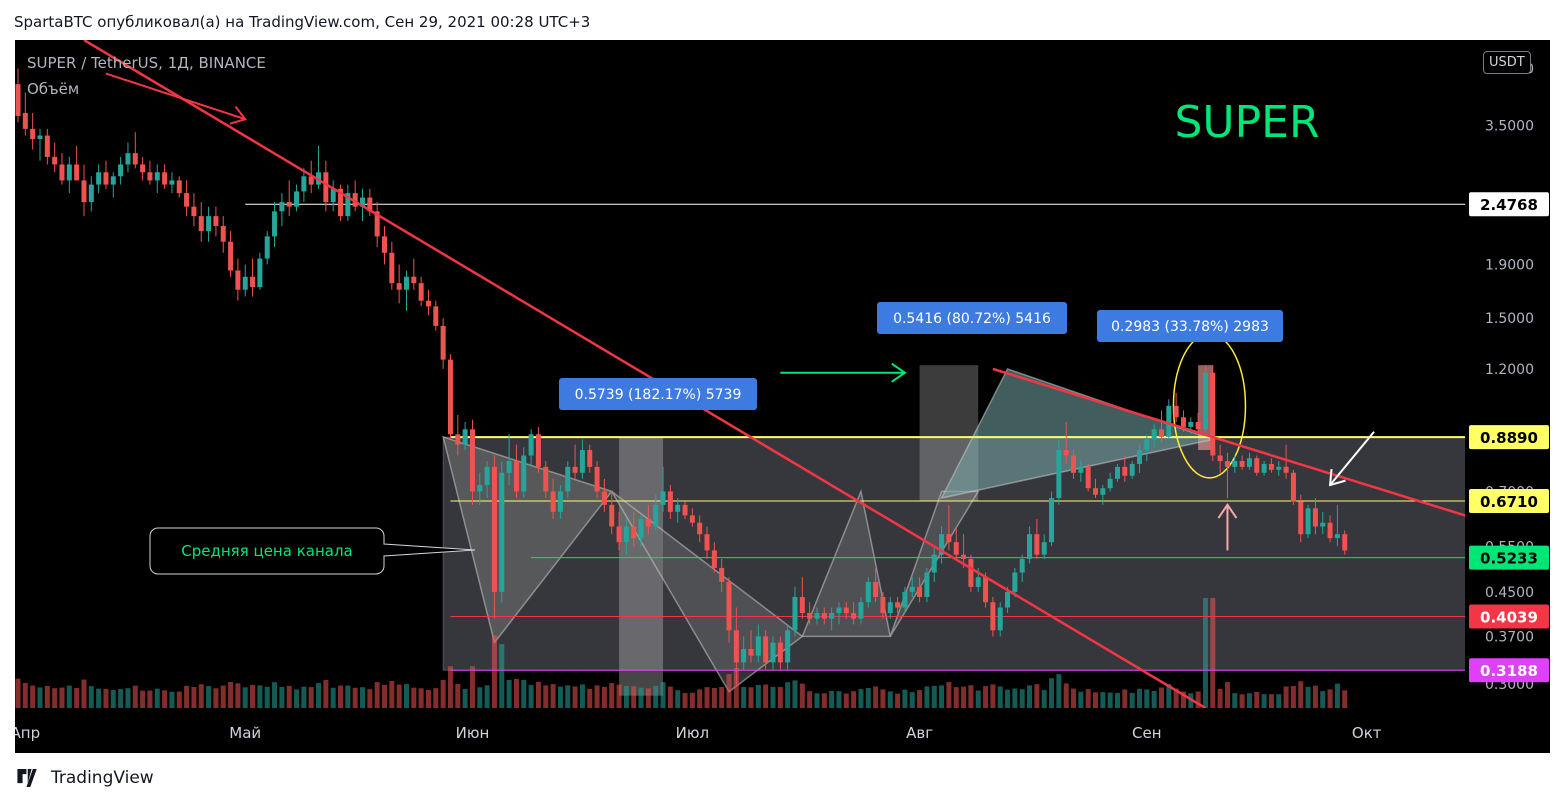  I want to click on symbol-description: SUPER / TetherUS, 1Д, BINANCE, so click(146, 63).